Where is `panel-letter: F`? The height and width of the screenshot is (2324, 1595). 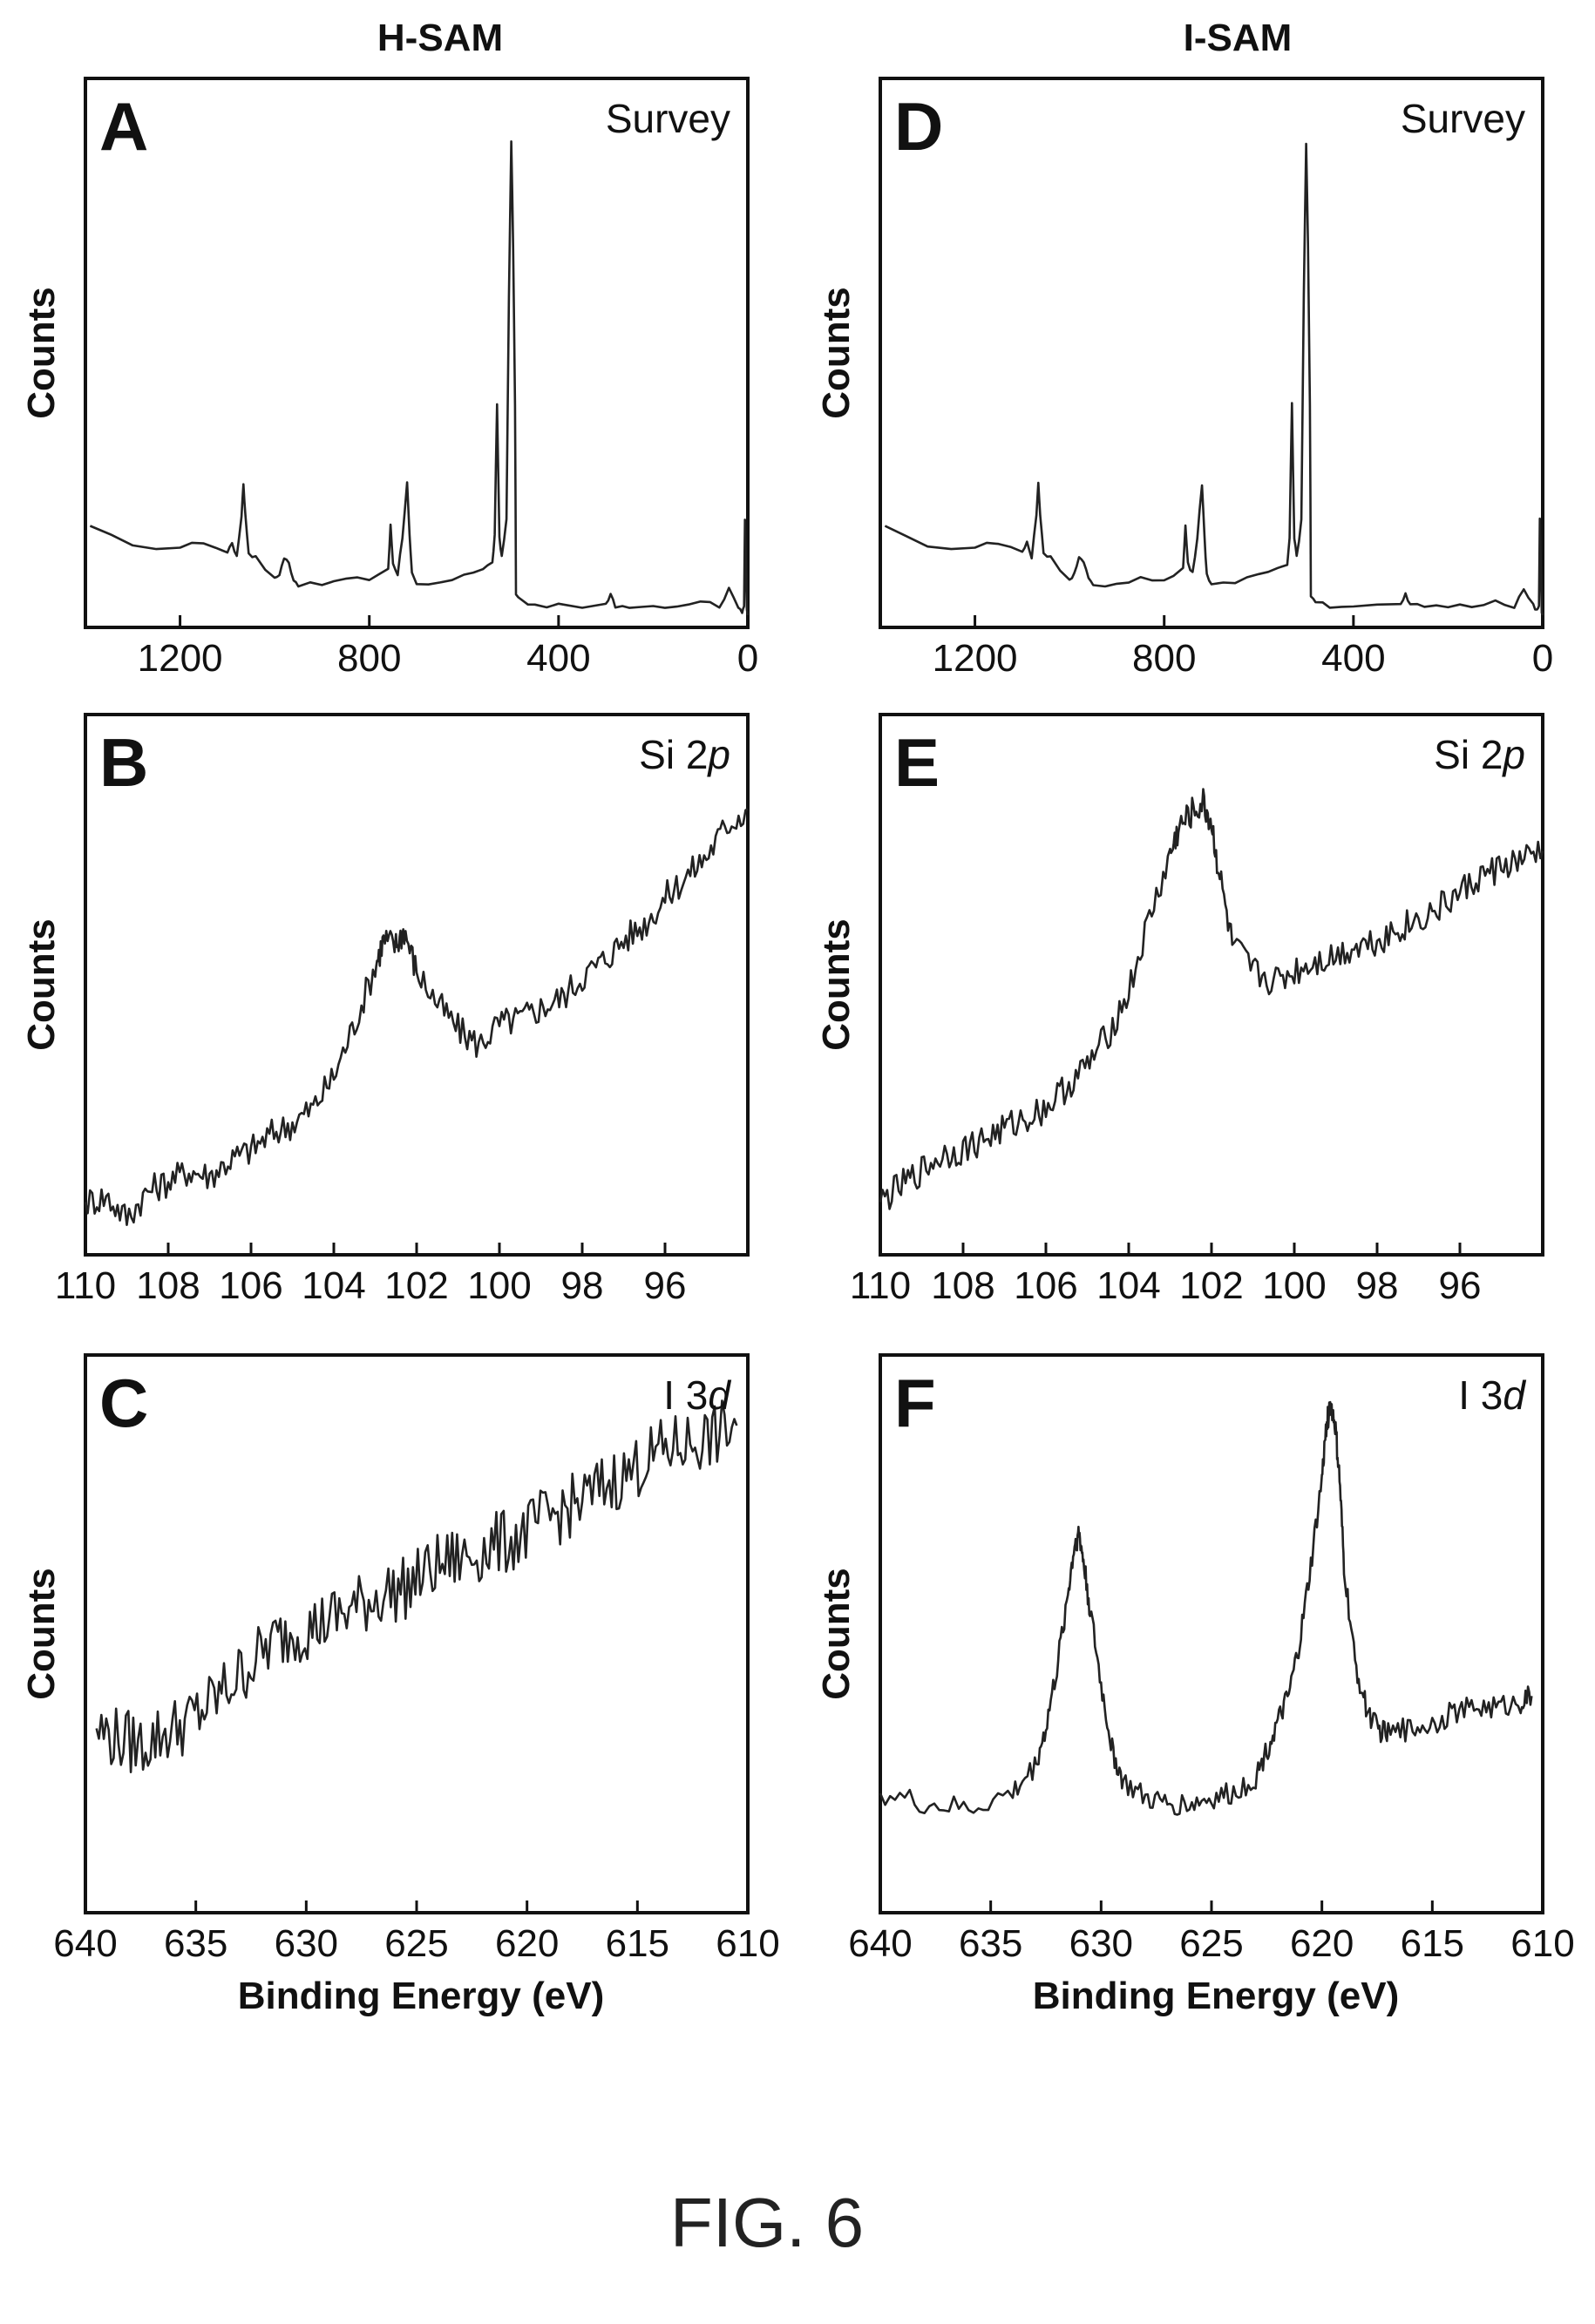
panel-letter: F is located at coordinates (915, 1403).